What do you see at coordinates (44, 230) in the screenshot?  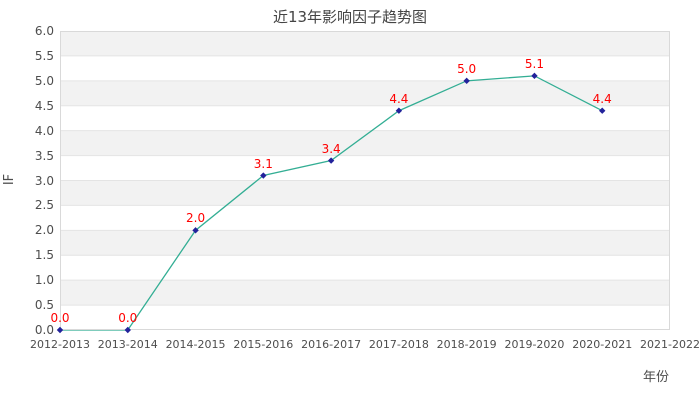 I see `y-tick-label: 2.0` at bounding box center [44, 230].